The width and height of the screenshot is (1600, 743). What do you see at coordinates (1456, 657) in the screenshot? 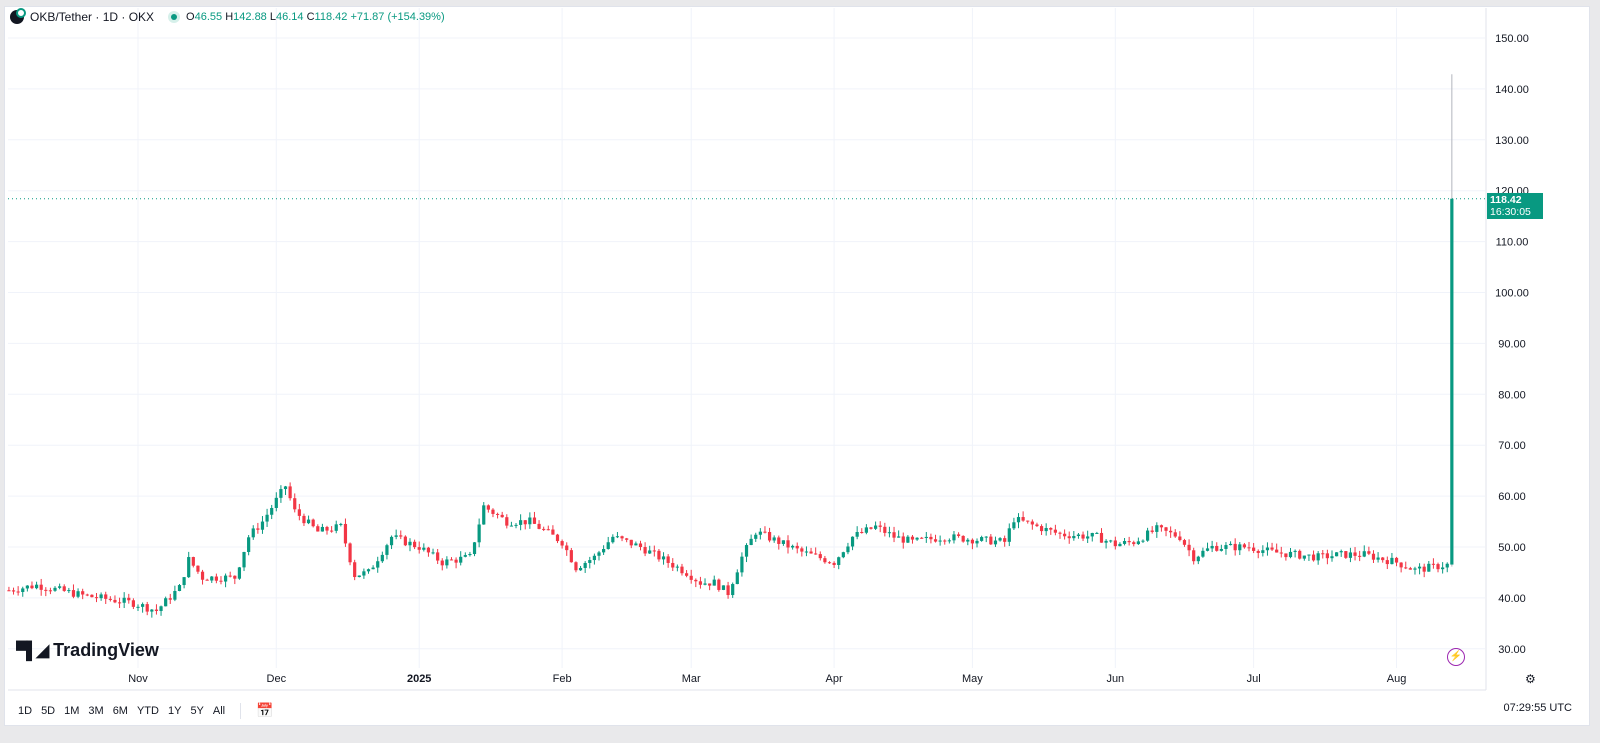
I see `lightning-icon: ⚡` at bounding box center [1456, 657].